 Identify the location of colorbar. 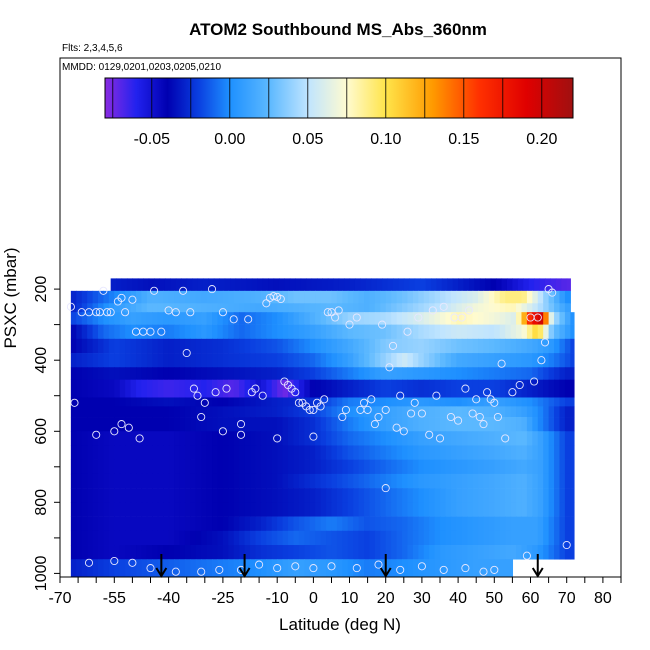
(339, 98).